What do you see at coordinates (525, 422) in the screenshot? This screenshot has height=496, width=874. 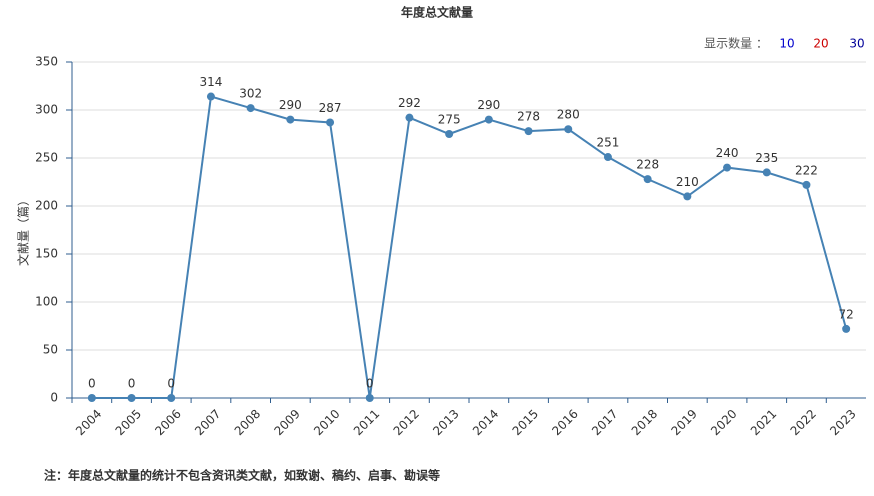 I see `x-tick-label: 2015` at bounding box center [525, 422].